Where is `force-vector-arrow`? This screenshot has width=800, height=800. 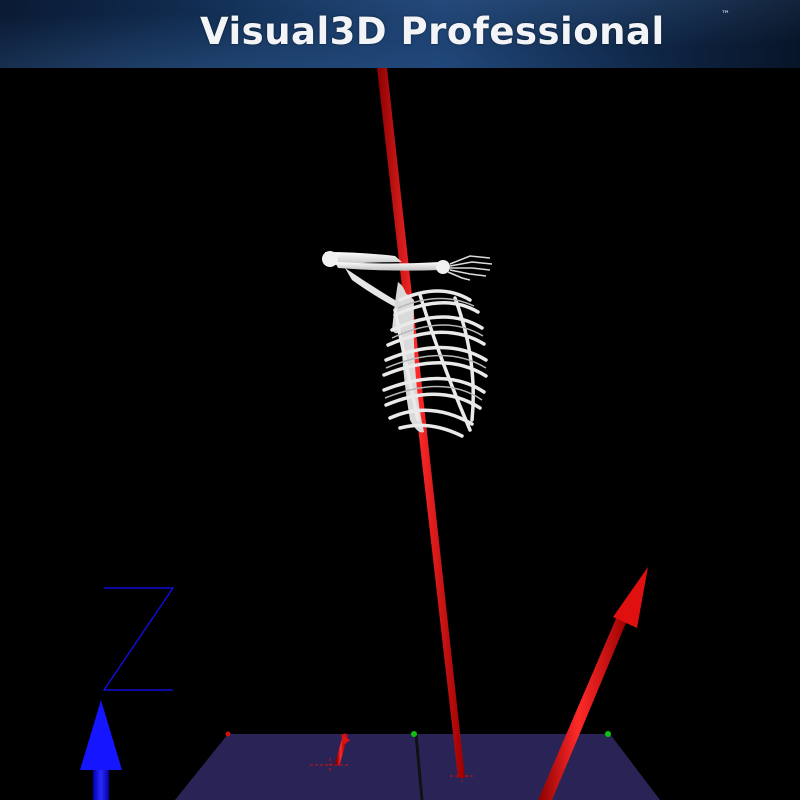 force-vector-arrow is located at coordinates (593, 683).